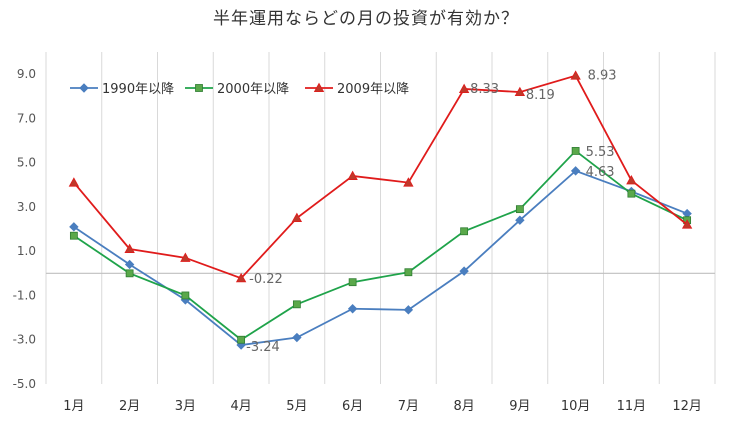 The height and width of the screenshot is (431, 732). I want to click on legend-label: 2009年以降, so click(373, 89).